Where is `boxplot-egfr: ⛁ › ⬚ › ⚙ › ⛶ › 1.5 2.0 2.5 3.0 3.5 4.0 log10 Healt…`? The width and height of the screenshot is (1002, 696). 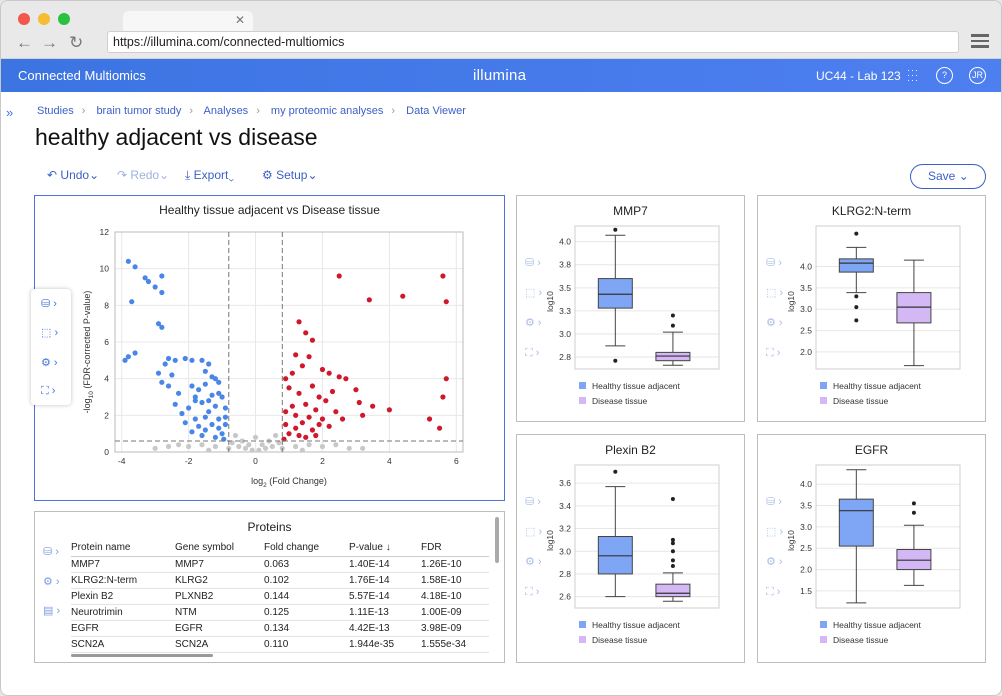 boxplot-egfr: ⛁ › ⬚ › ⚙ › ⛶ › 1.5 2.0 2.5 3.0 3.5 4.0 log10 Healt… is located at coordinates (871, 548).